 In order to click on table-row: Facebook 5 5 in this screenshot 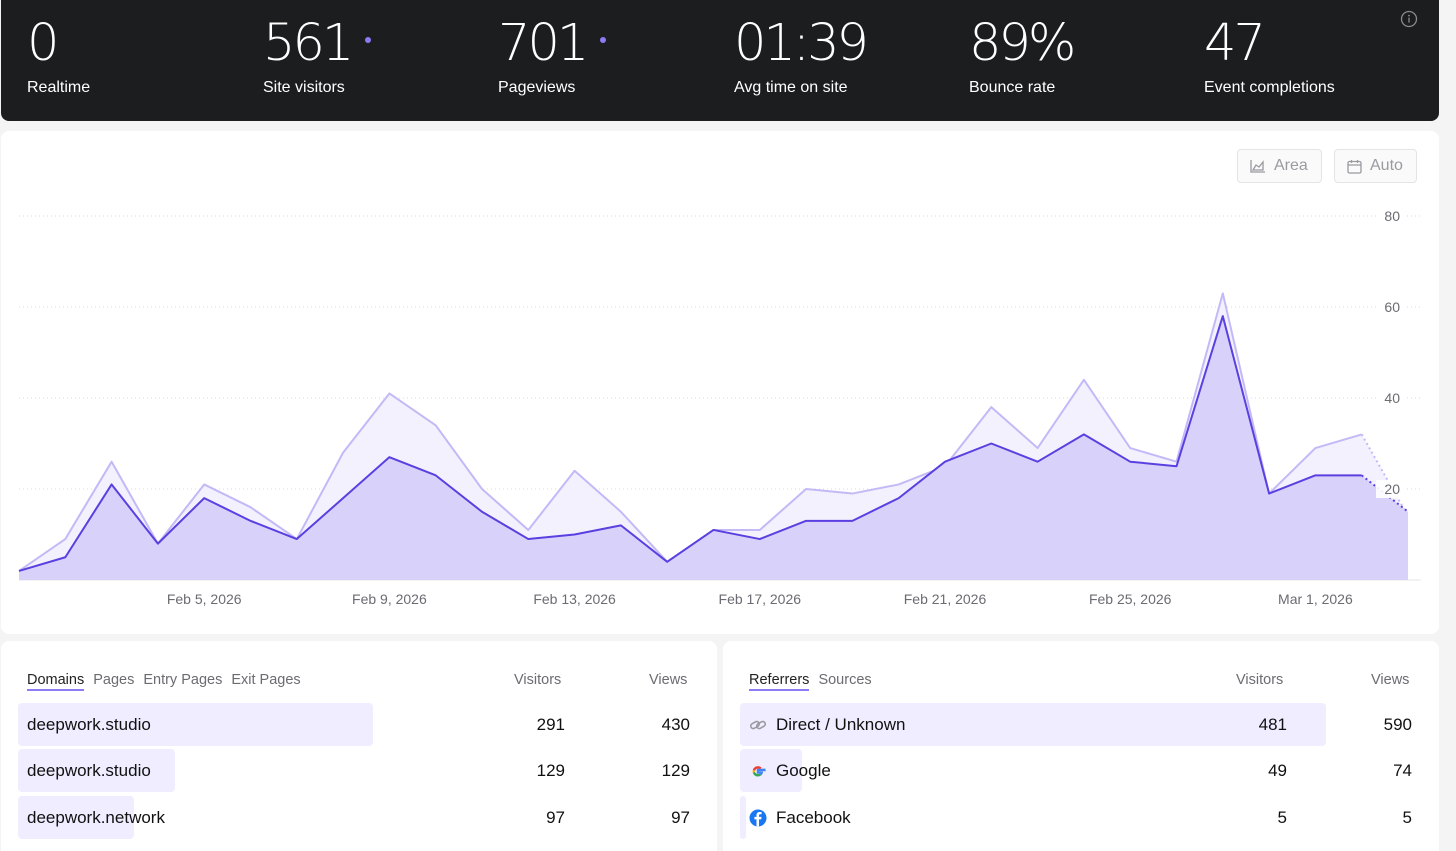, I will do `click(1081, 817)`.